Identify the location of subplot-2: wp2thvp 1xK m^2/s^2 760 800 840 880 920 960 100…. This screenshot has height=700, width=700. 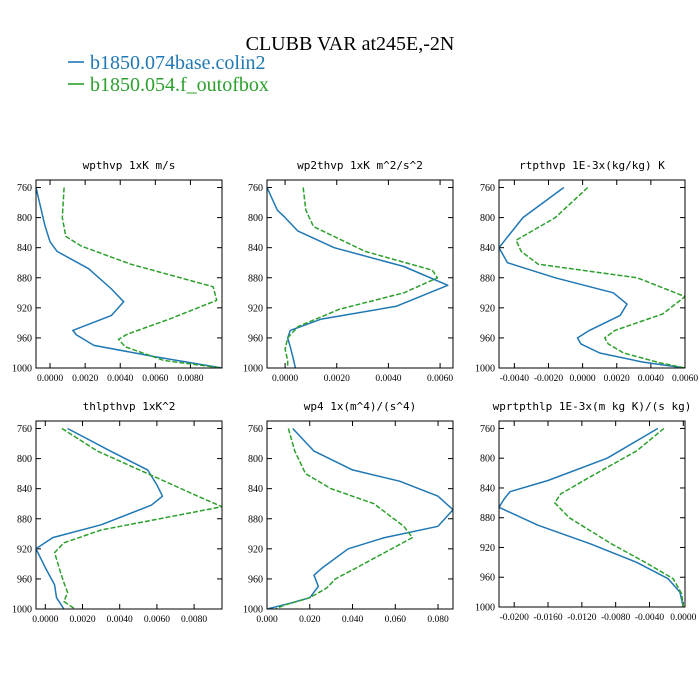
(348, 271).